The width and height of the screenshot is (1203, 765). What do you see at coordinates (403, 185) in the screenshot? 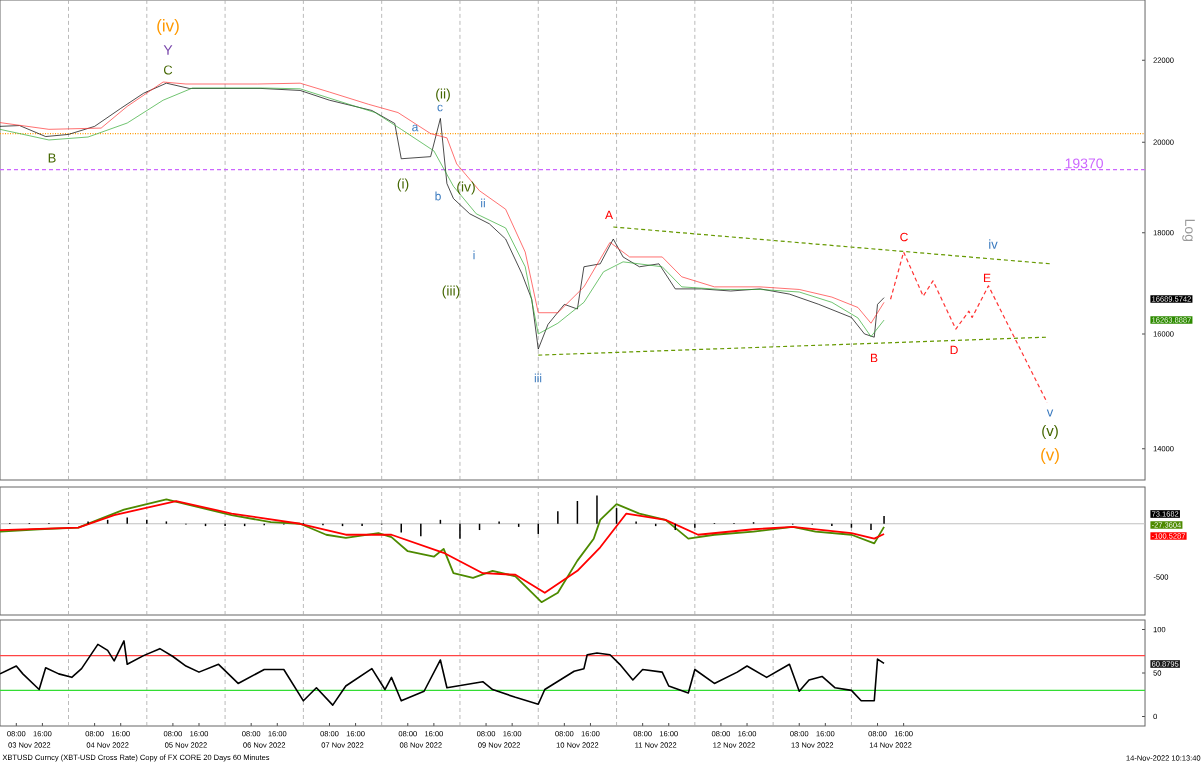
I see `annotation: (i)` at bounding box center [403, 185].